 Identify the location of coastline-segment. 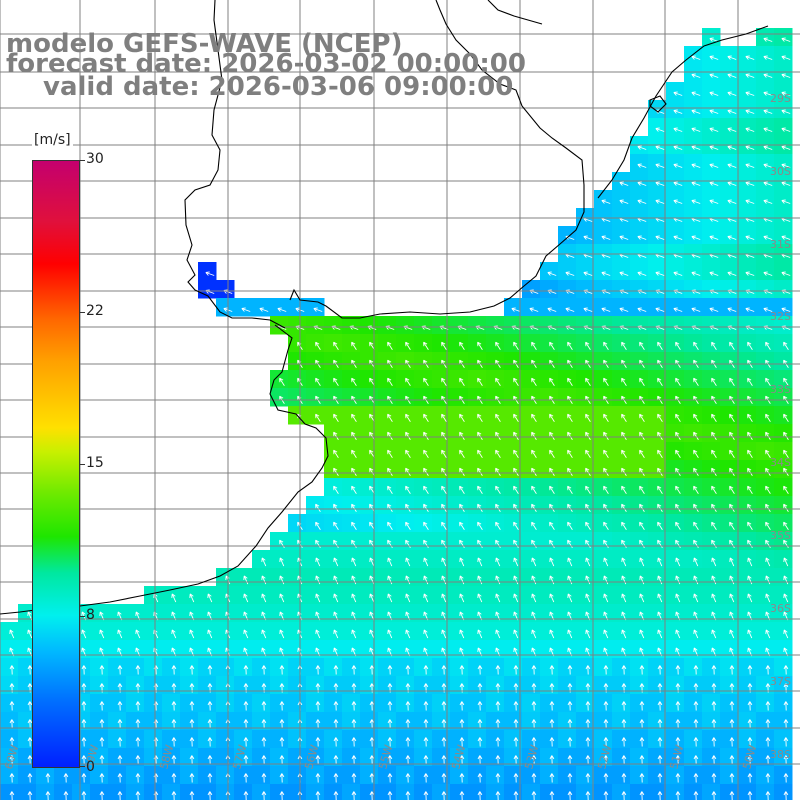
(164, 469).